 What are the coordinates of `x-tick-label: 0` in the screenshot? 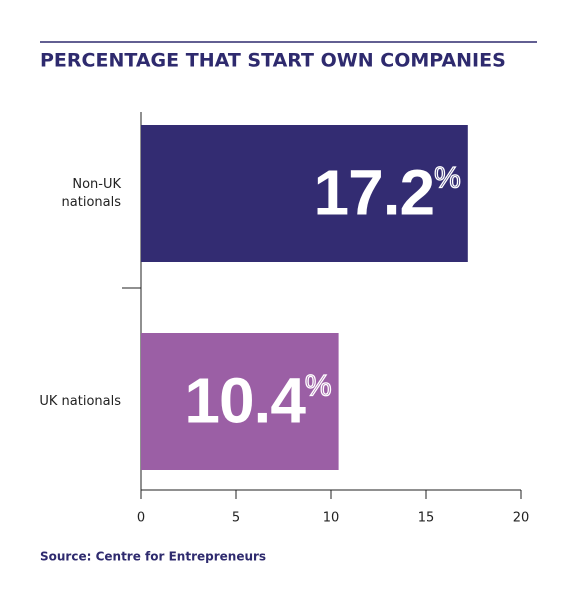 It's located at (141, 518).